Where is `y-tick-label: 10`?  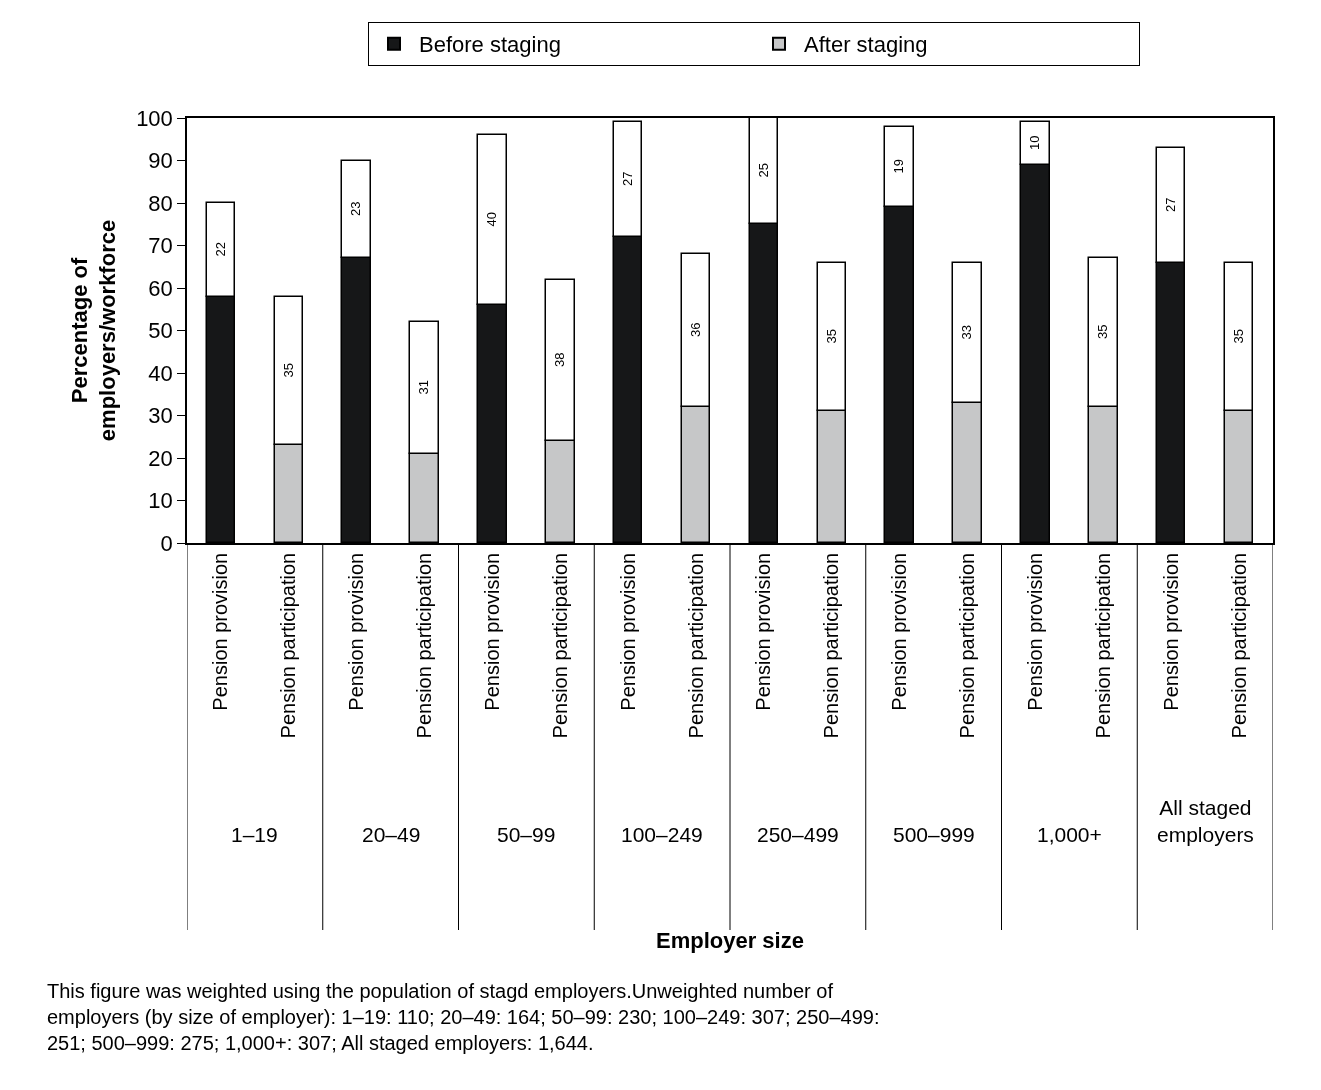
y-tick-label: 10 is located at coordinates (160, 501).